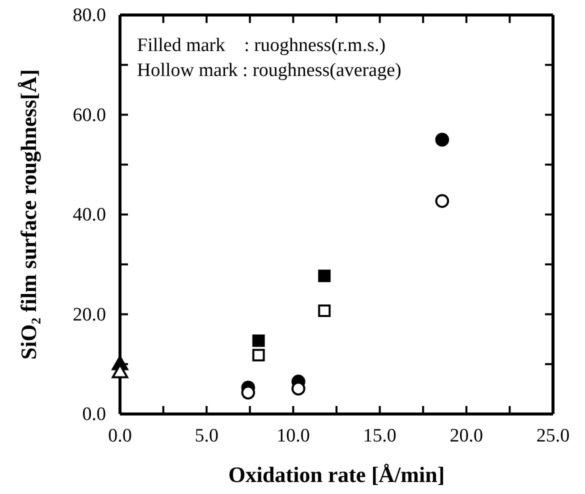 This screenshot has width=585, height=494. I want to click on x-tick-label: 15.0, so click(379, 435).